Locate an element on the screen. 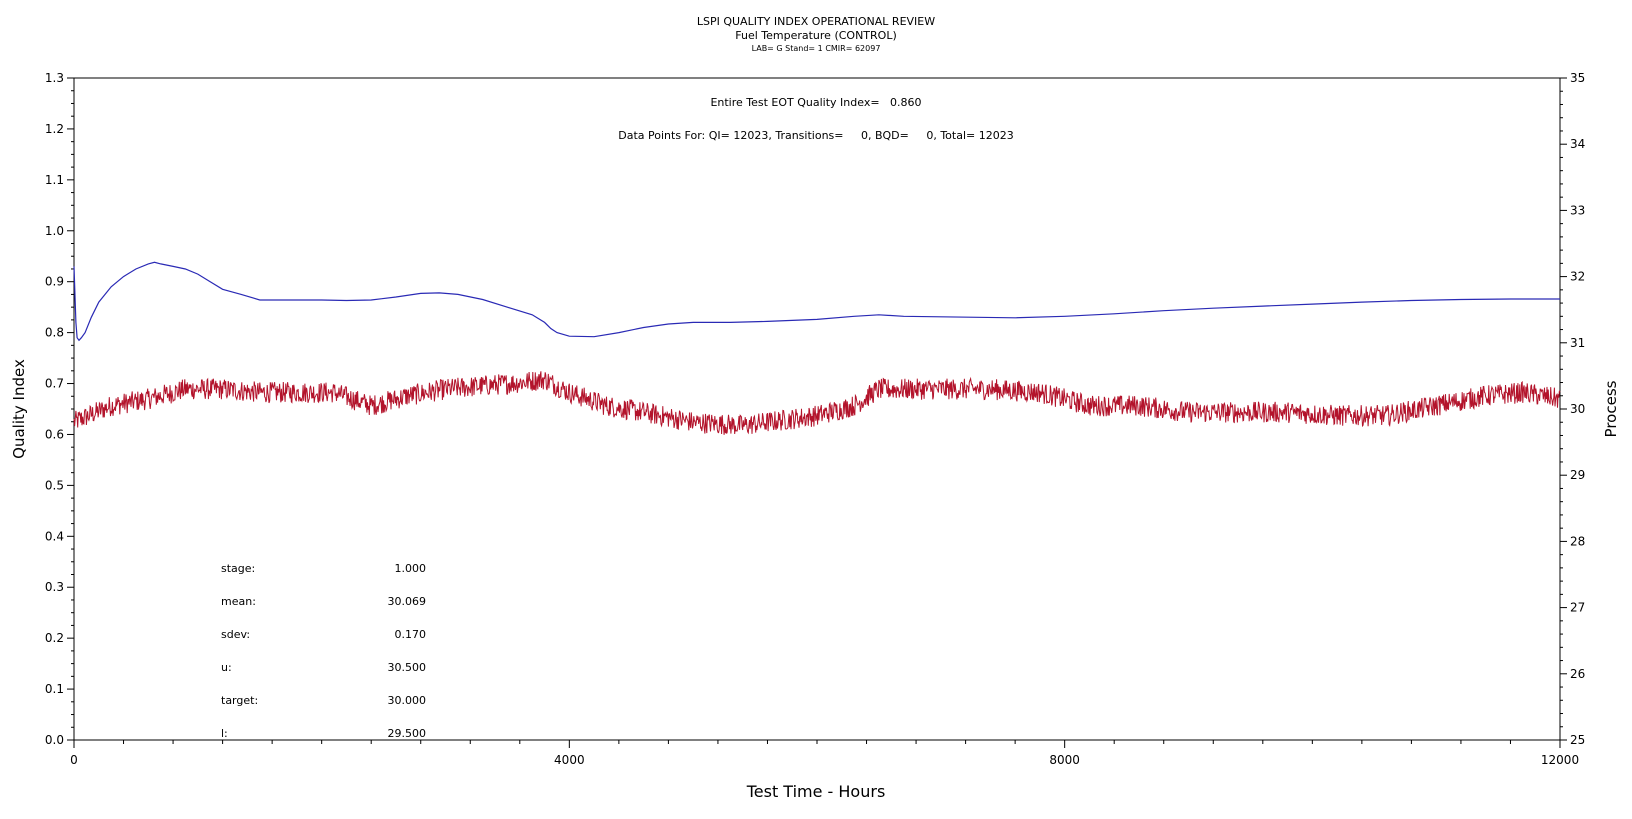 The width and height of the screenshot is (1632, 819). stat-label: stage: is located at coordinates (238, 568).